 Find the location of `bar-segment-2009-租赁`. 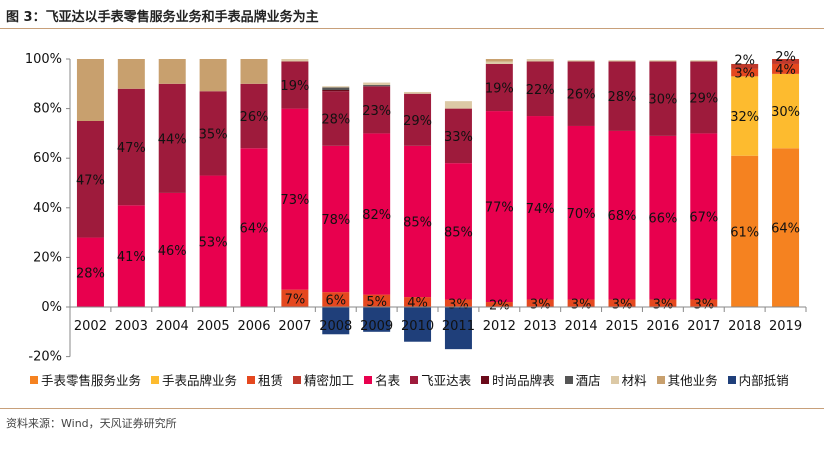

bar-segment-2009-租赁 is located at coordinates (377, 300).